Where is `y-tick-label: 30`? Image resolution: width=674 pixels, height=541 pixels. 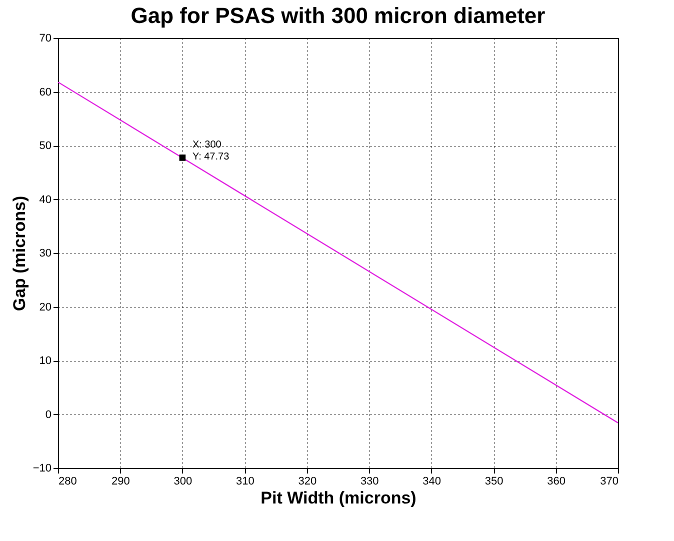 y-tick-label: 30 is located at coordinates (45, 254).